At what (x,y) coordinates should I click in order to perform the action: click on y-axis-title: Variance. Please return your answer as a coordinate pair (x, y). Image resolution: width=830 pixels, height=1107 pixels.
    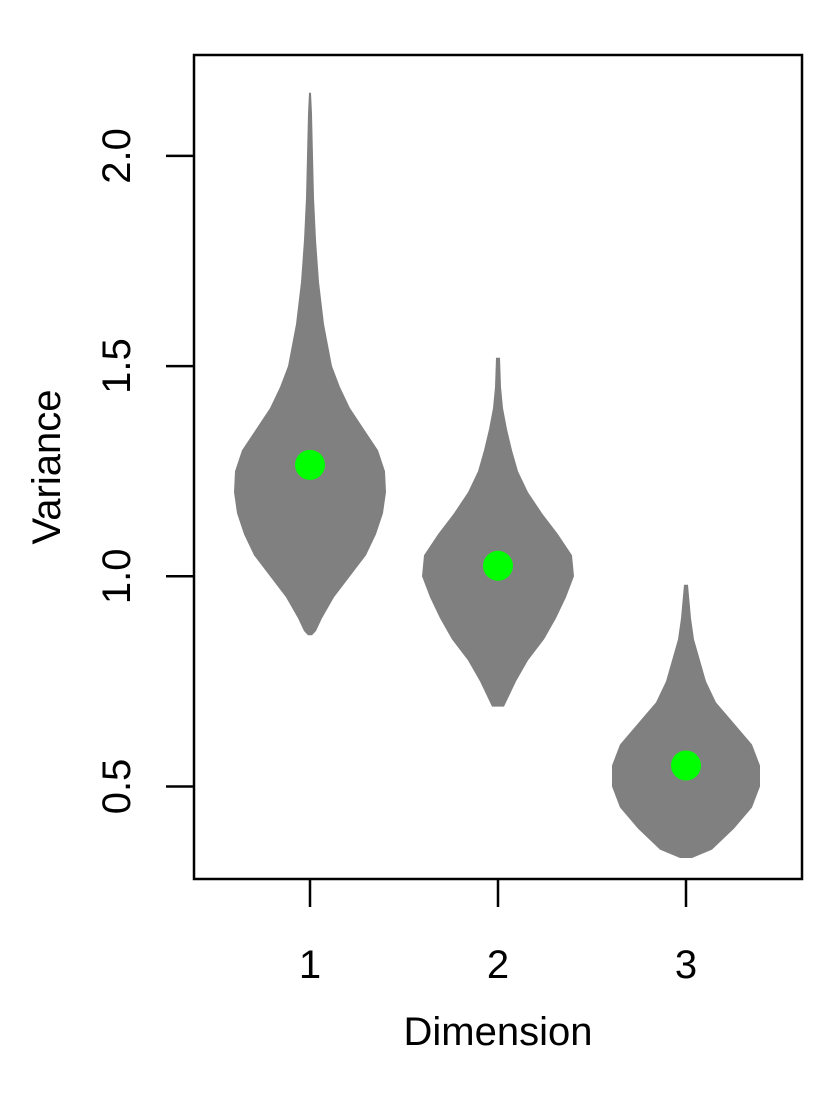
    Looking at the image, I should click on (47, 467).